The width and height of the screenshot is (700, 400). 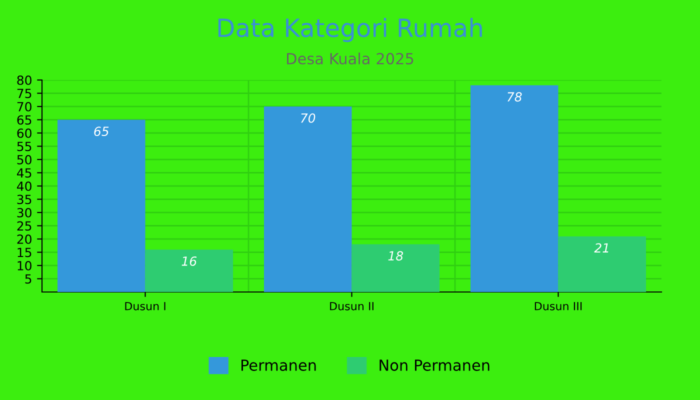 I want to click on x-tick-label: Dusun II, so click(x=352, y=306).